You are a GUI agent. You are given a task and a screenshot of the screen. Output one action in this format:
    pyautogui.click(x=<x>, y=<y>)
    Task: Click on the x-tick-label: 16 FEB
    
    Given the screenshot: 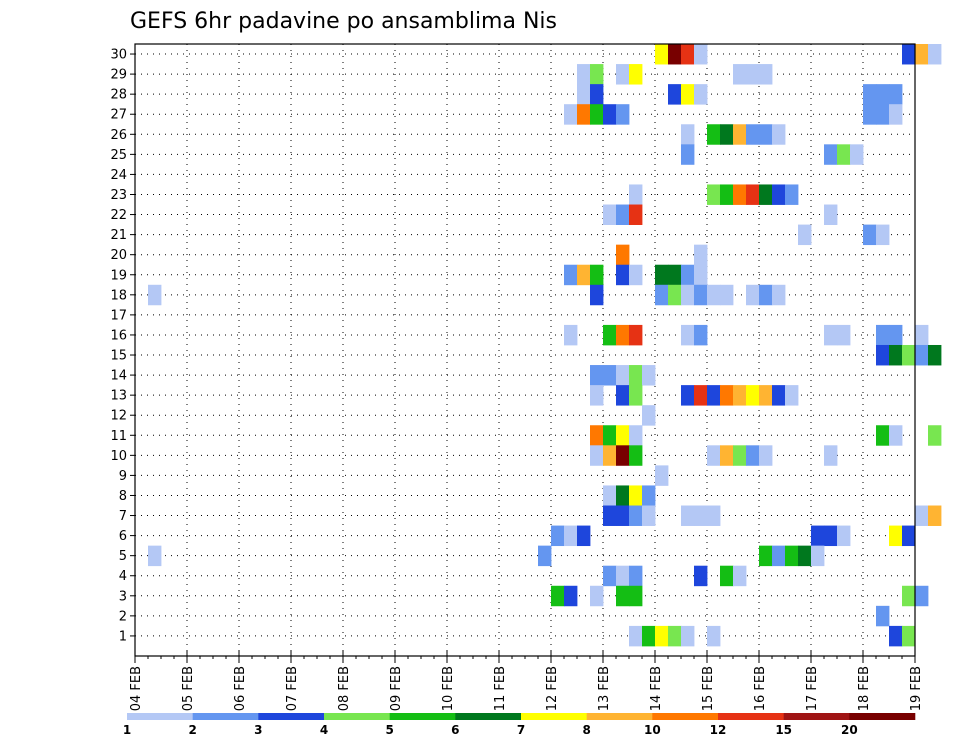 What is the action you would take?
    pyautogui.click(x=760, y=688)
    